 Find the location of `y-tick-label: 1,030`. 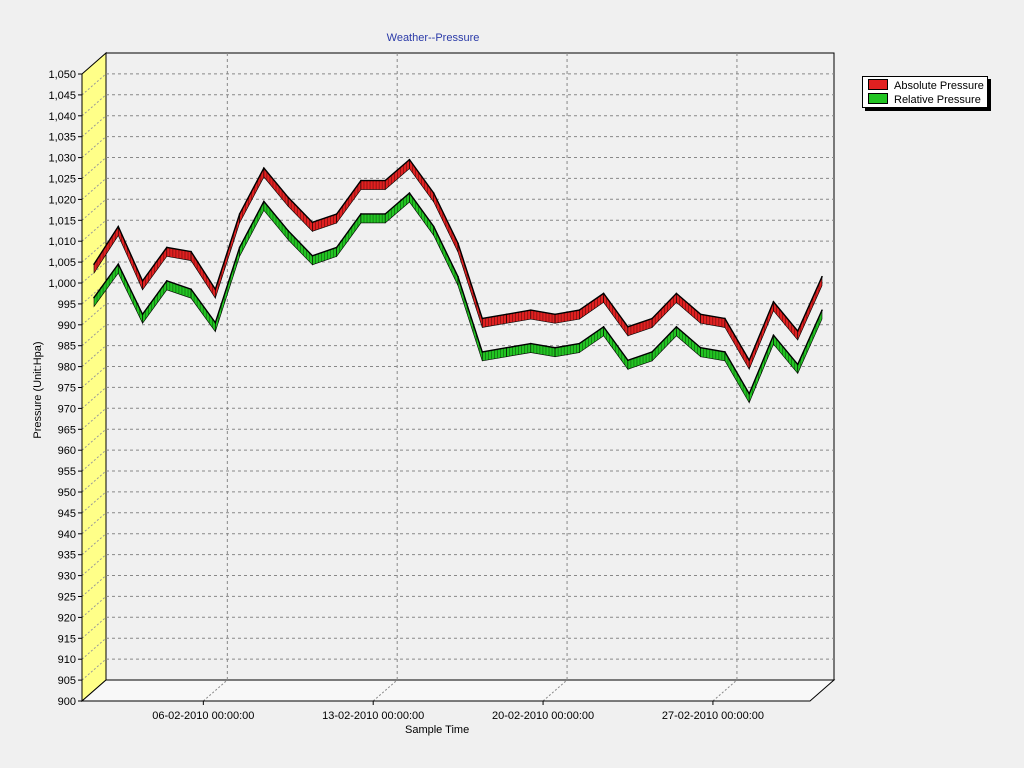

y-tick-label: 1,030 is located at coordinates (62, 159).